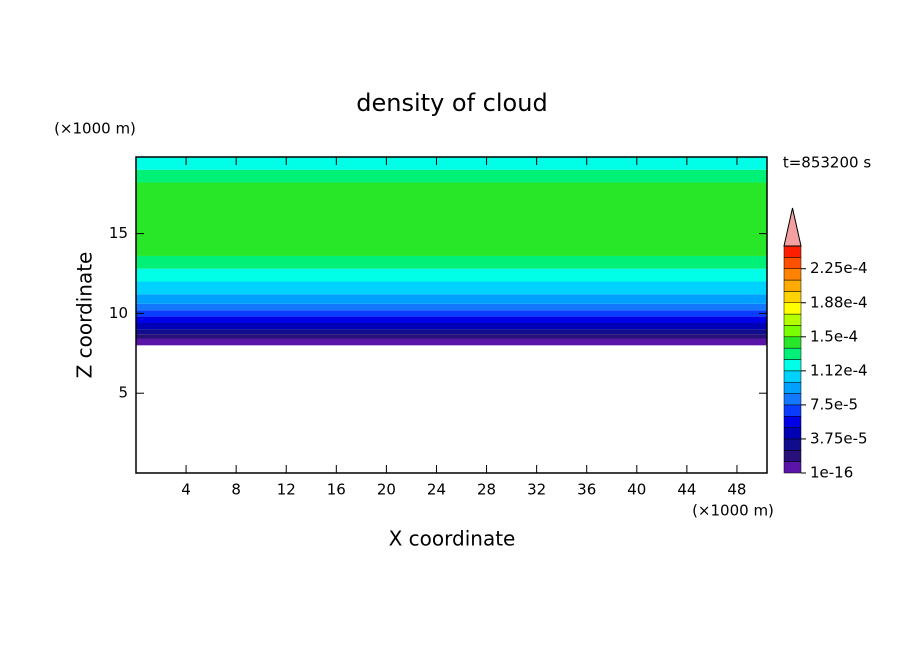 Image resolution: width=904 pixels, height=654 pixels. What do you see at coordinates (839, 370) in the screenshot?
I see `colorbar-tick-label: 1.12e-4` at bounding box center [839, 370].